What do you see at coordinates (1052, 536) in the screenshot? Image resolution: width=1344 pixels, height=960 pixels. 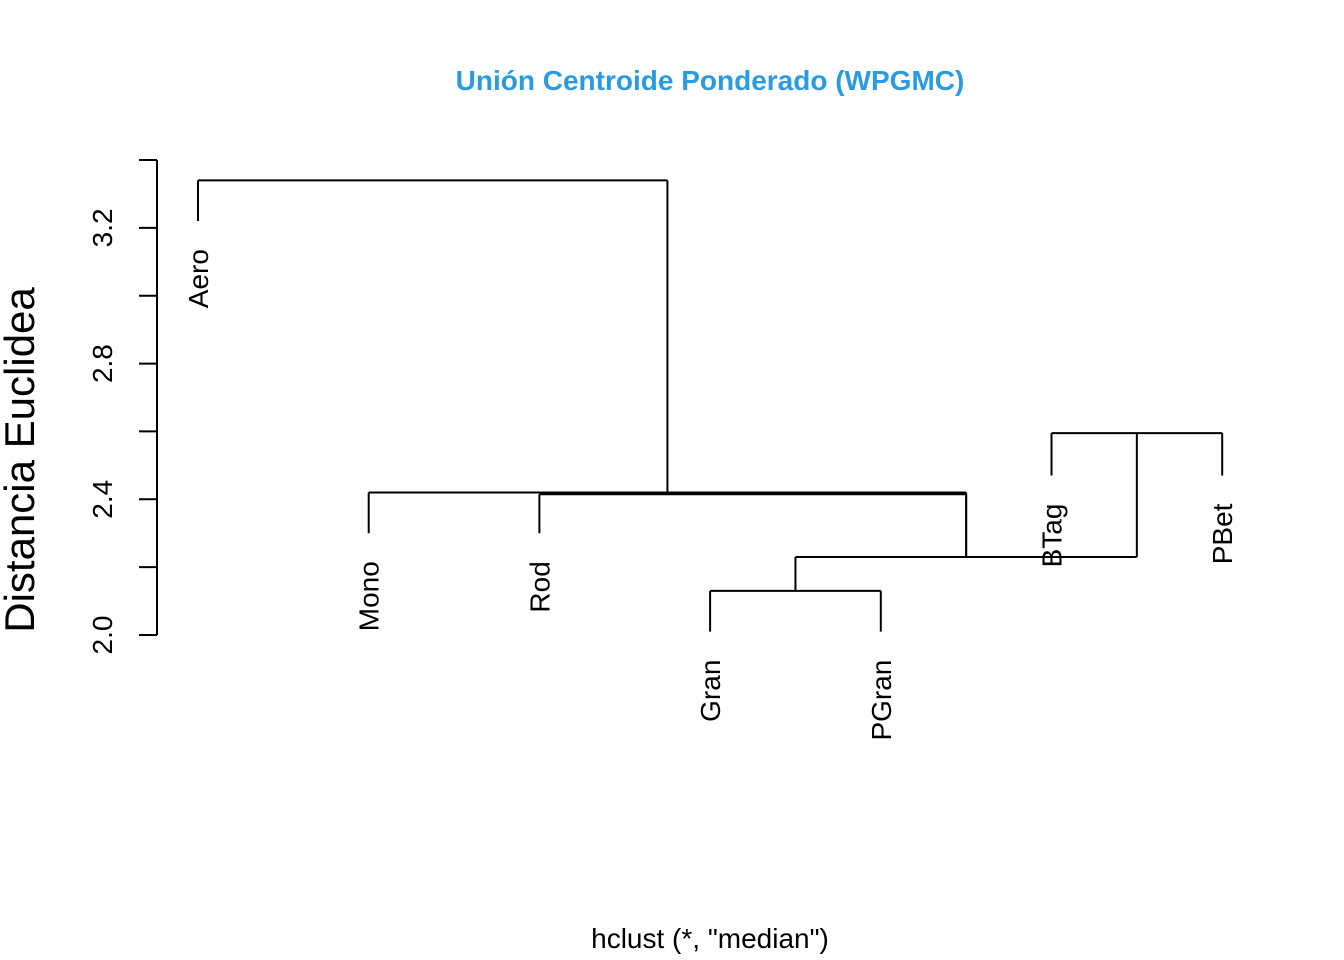 I see `leaf-label: BTag` at bounding box center [1052, 536].